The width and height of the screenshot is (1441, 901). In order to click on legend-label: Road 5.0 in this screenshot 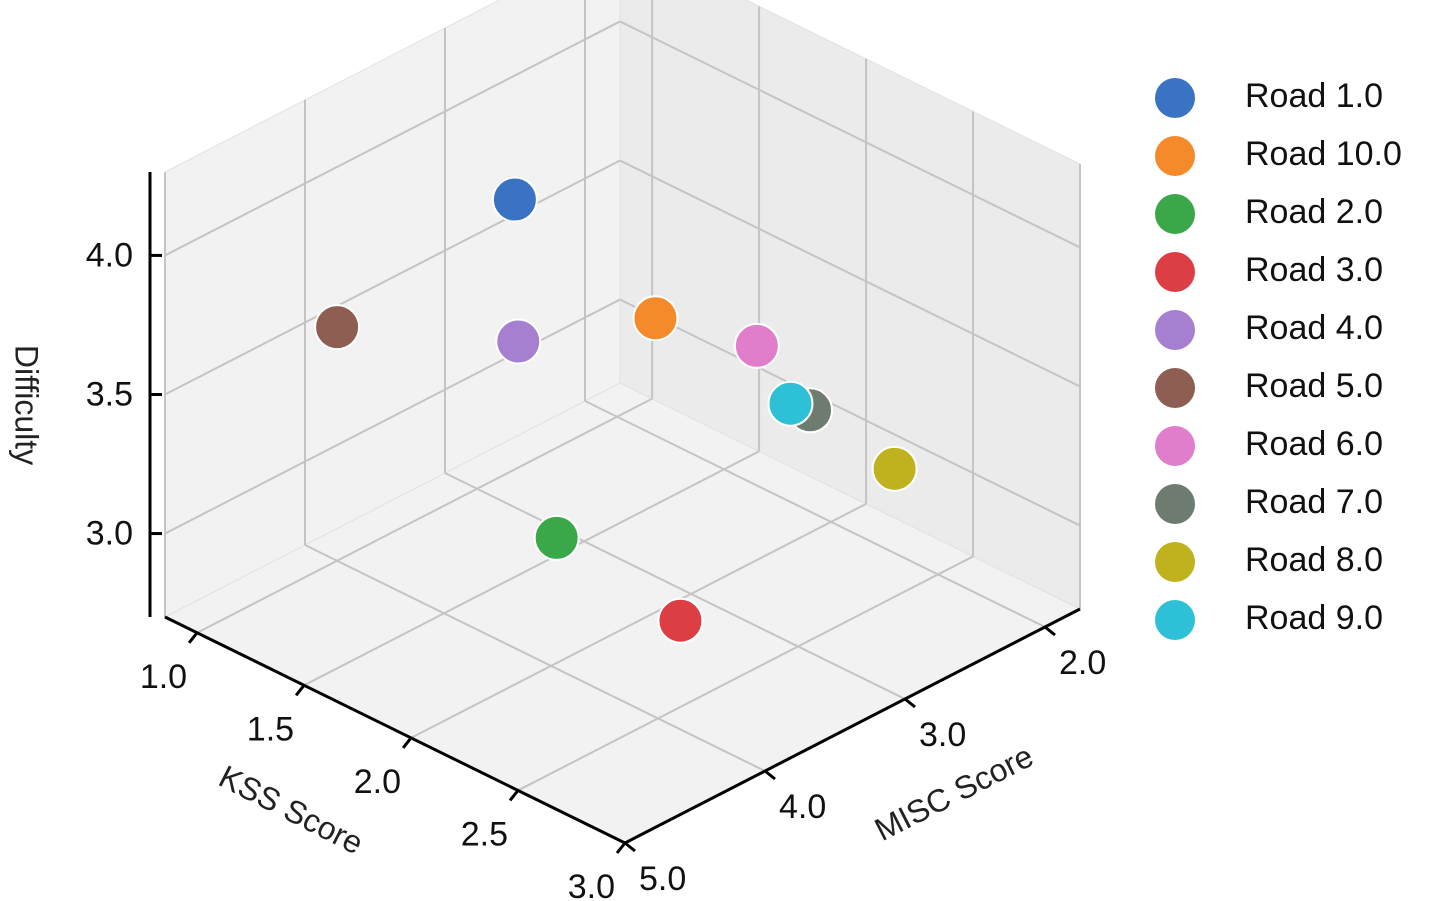, I will do `click(1314, 386)`.